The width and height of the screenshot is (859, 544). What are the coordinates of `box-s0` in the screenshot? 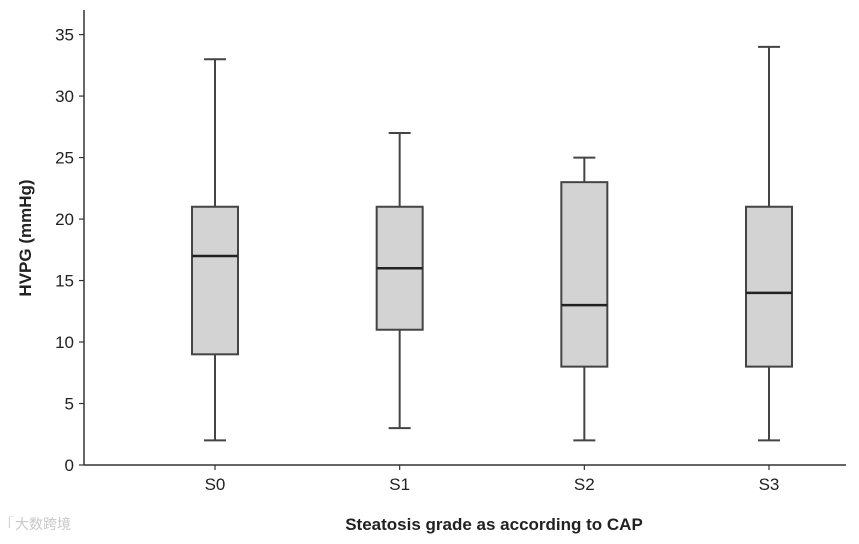 It's located at (215, 250).